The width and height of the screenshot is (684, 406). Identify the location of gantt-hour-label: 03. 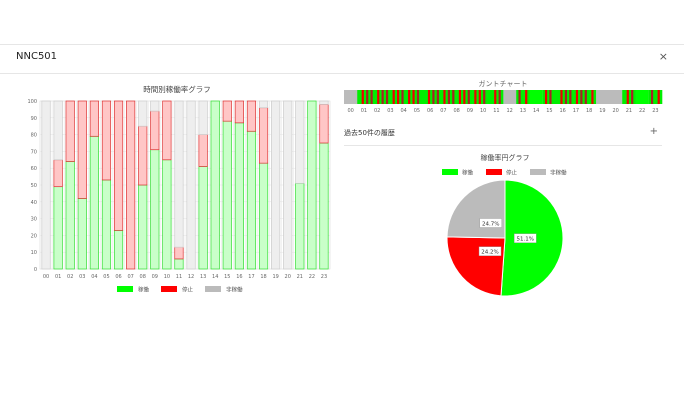
(390, 111).